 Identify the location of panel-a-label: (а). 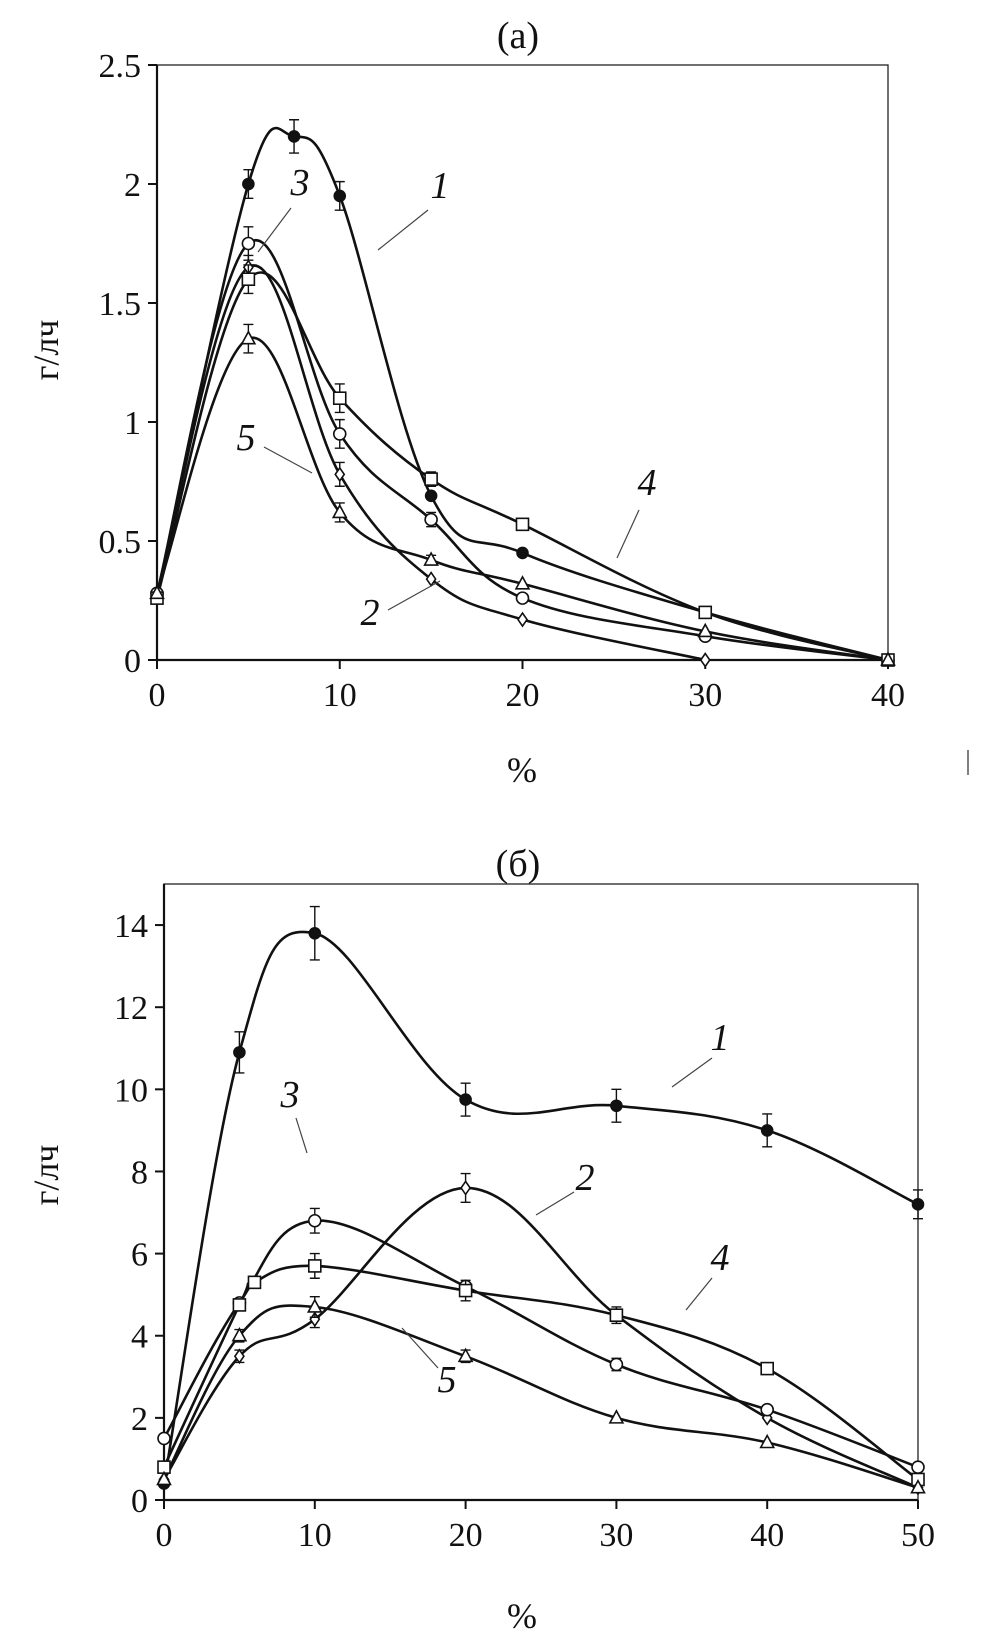
(518, 36).